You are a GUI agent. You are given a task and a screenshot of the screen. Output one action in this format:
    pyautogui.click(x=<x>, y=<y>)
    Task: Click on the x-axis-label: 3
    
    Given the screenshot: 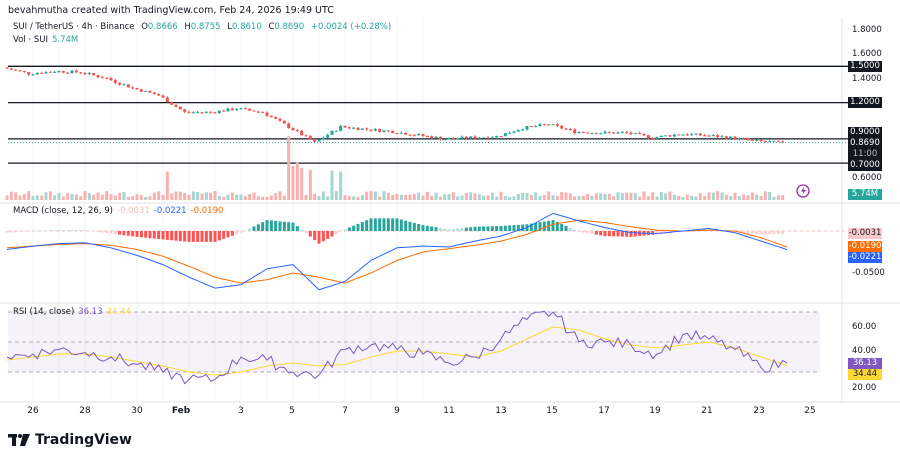 What is the action you would take?
    pyautogui.click(x=241, y=411)
    